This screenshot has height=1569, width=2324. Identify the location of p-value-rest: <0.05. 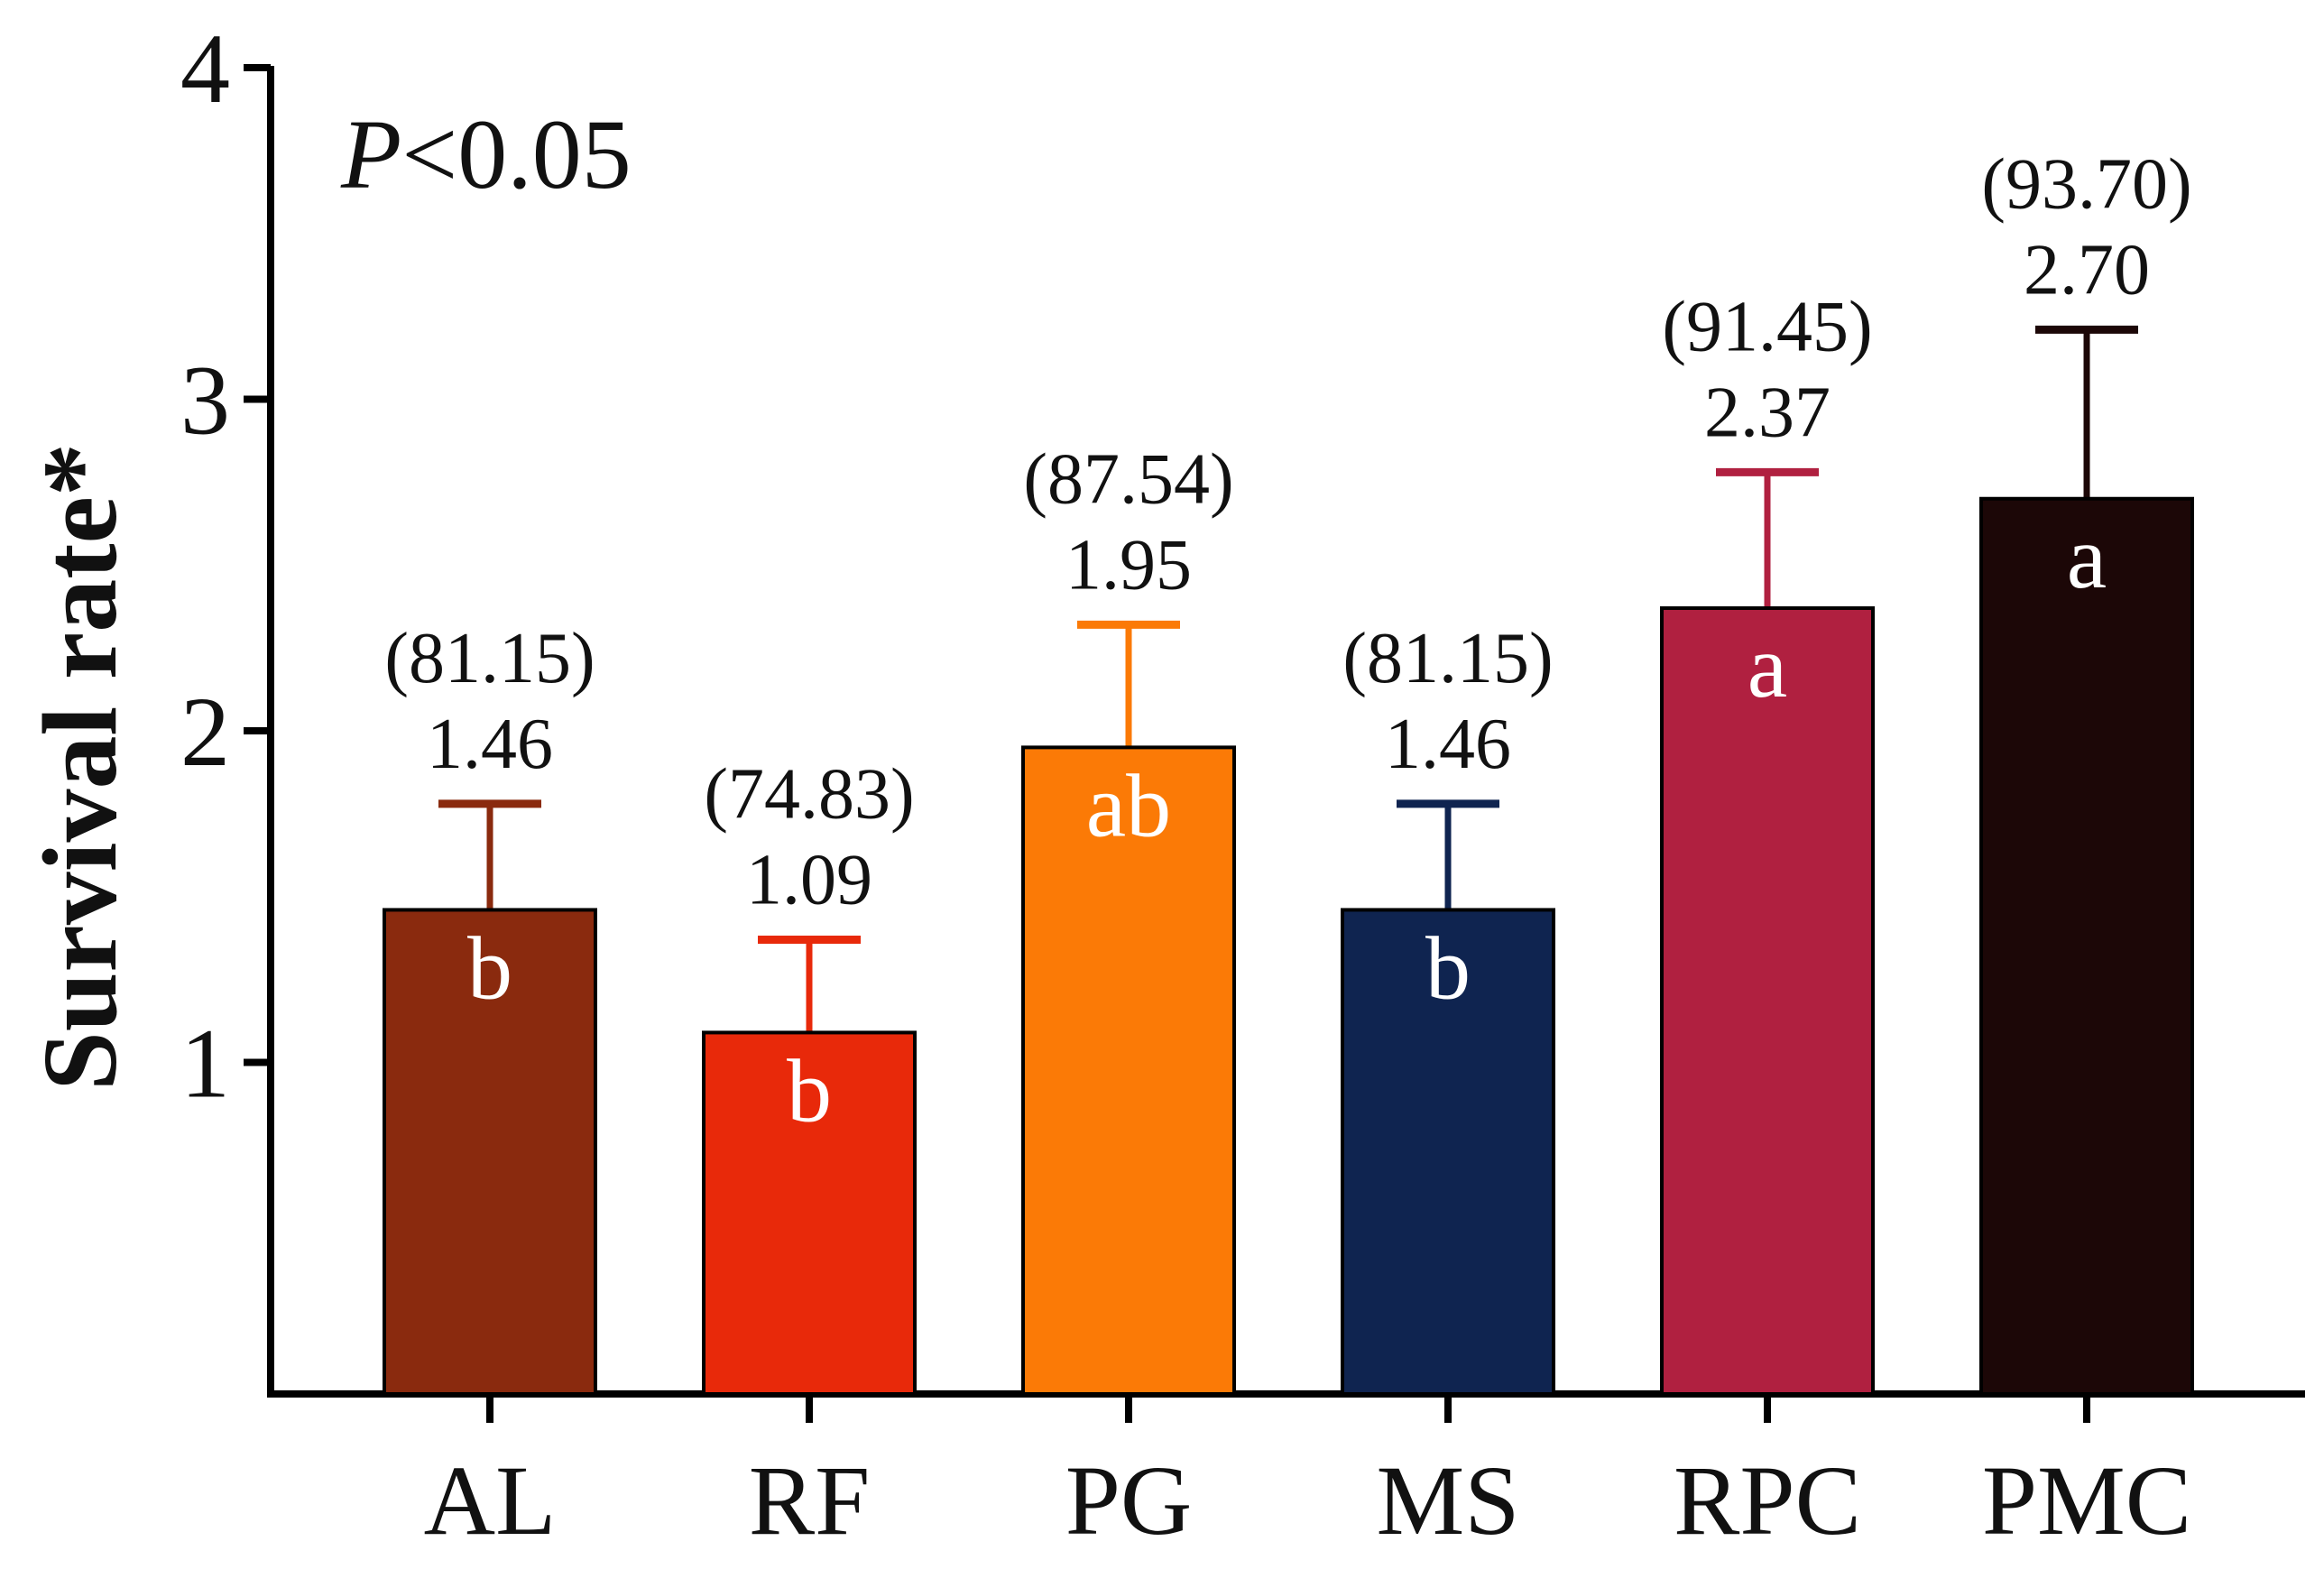
(516, 154).